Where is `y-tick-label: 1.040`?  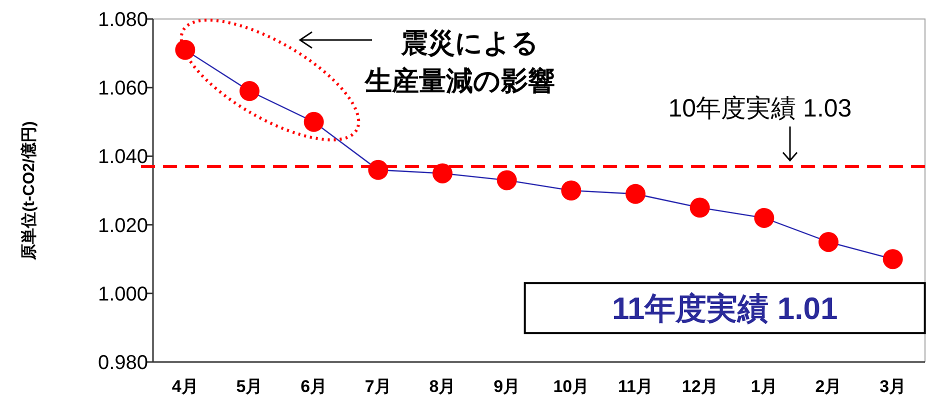 y-tick-label: 1.040 is located at coordinates (123, 157).